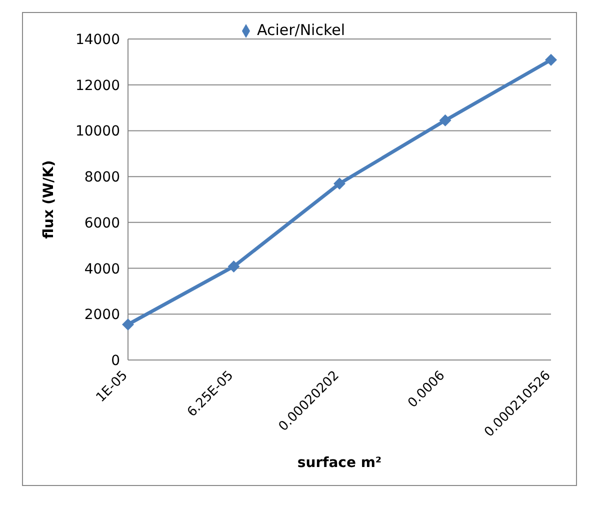 This screenshot has width=590, height=524. I want to click on y-tick-label: 8000, so click(102, 178).